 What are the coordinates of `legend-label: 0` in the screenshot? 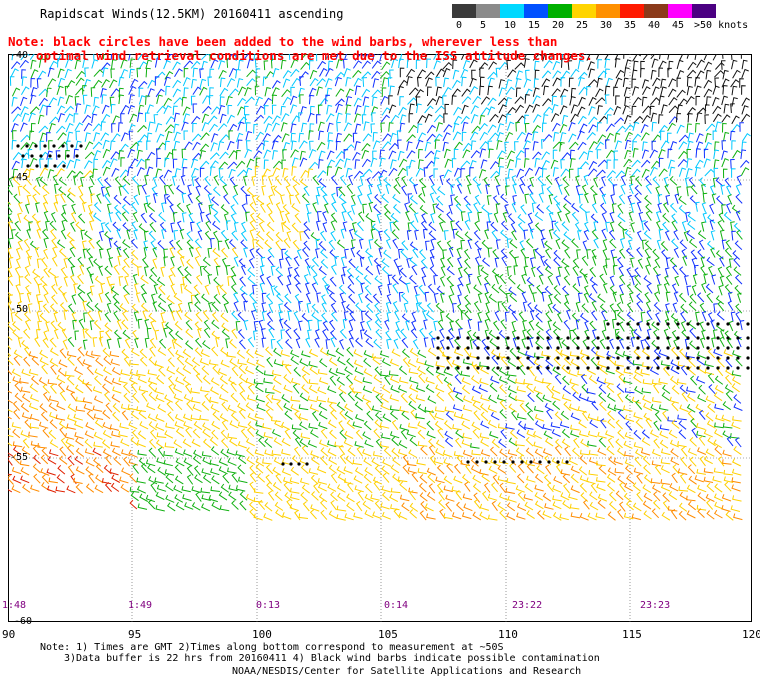 It's located at (459, 25).